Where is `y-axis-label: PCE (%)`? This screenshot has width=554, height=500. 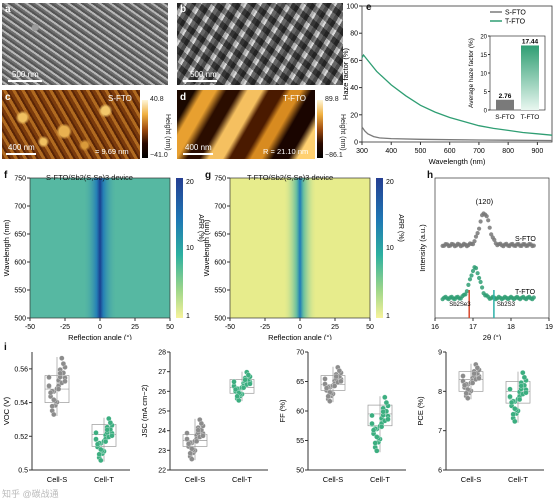
y-axis-label: PCE (%) is located at coordinates (420, 411).